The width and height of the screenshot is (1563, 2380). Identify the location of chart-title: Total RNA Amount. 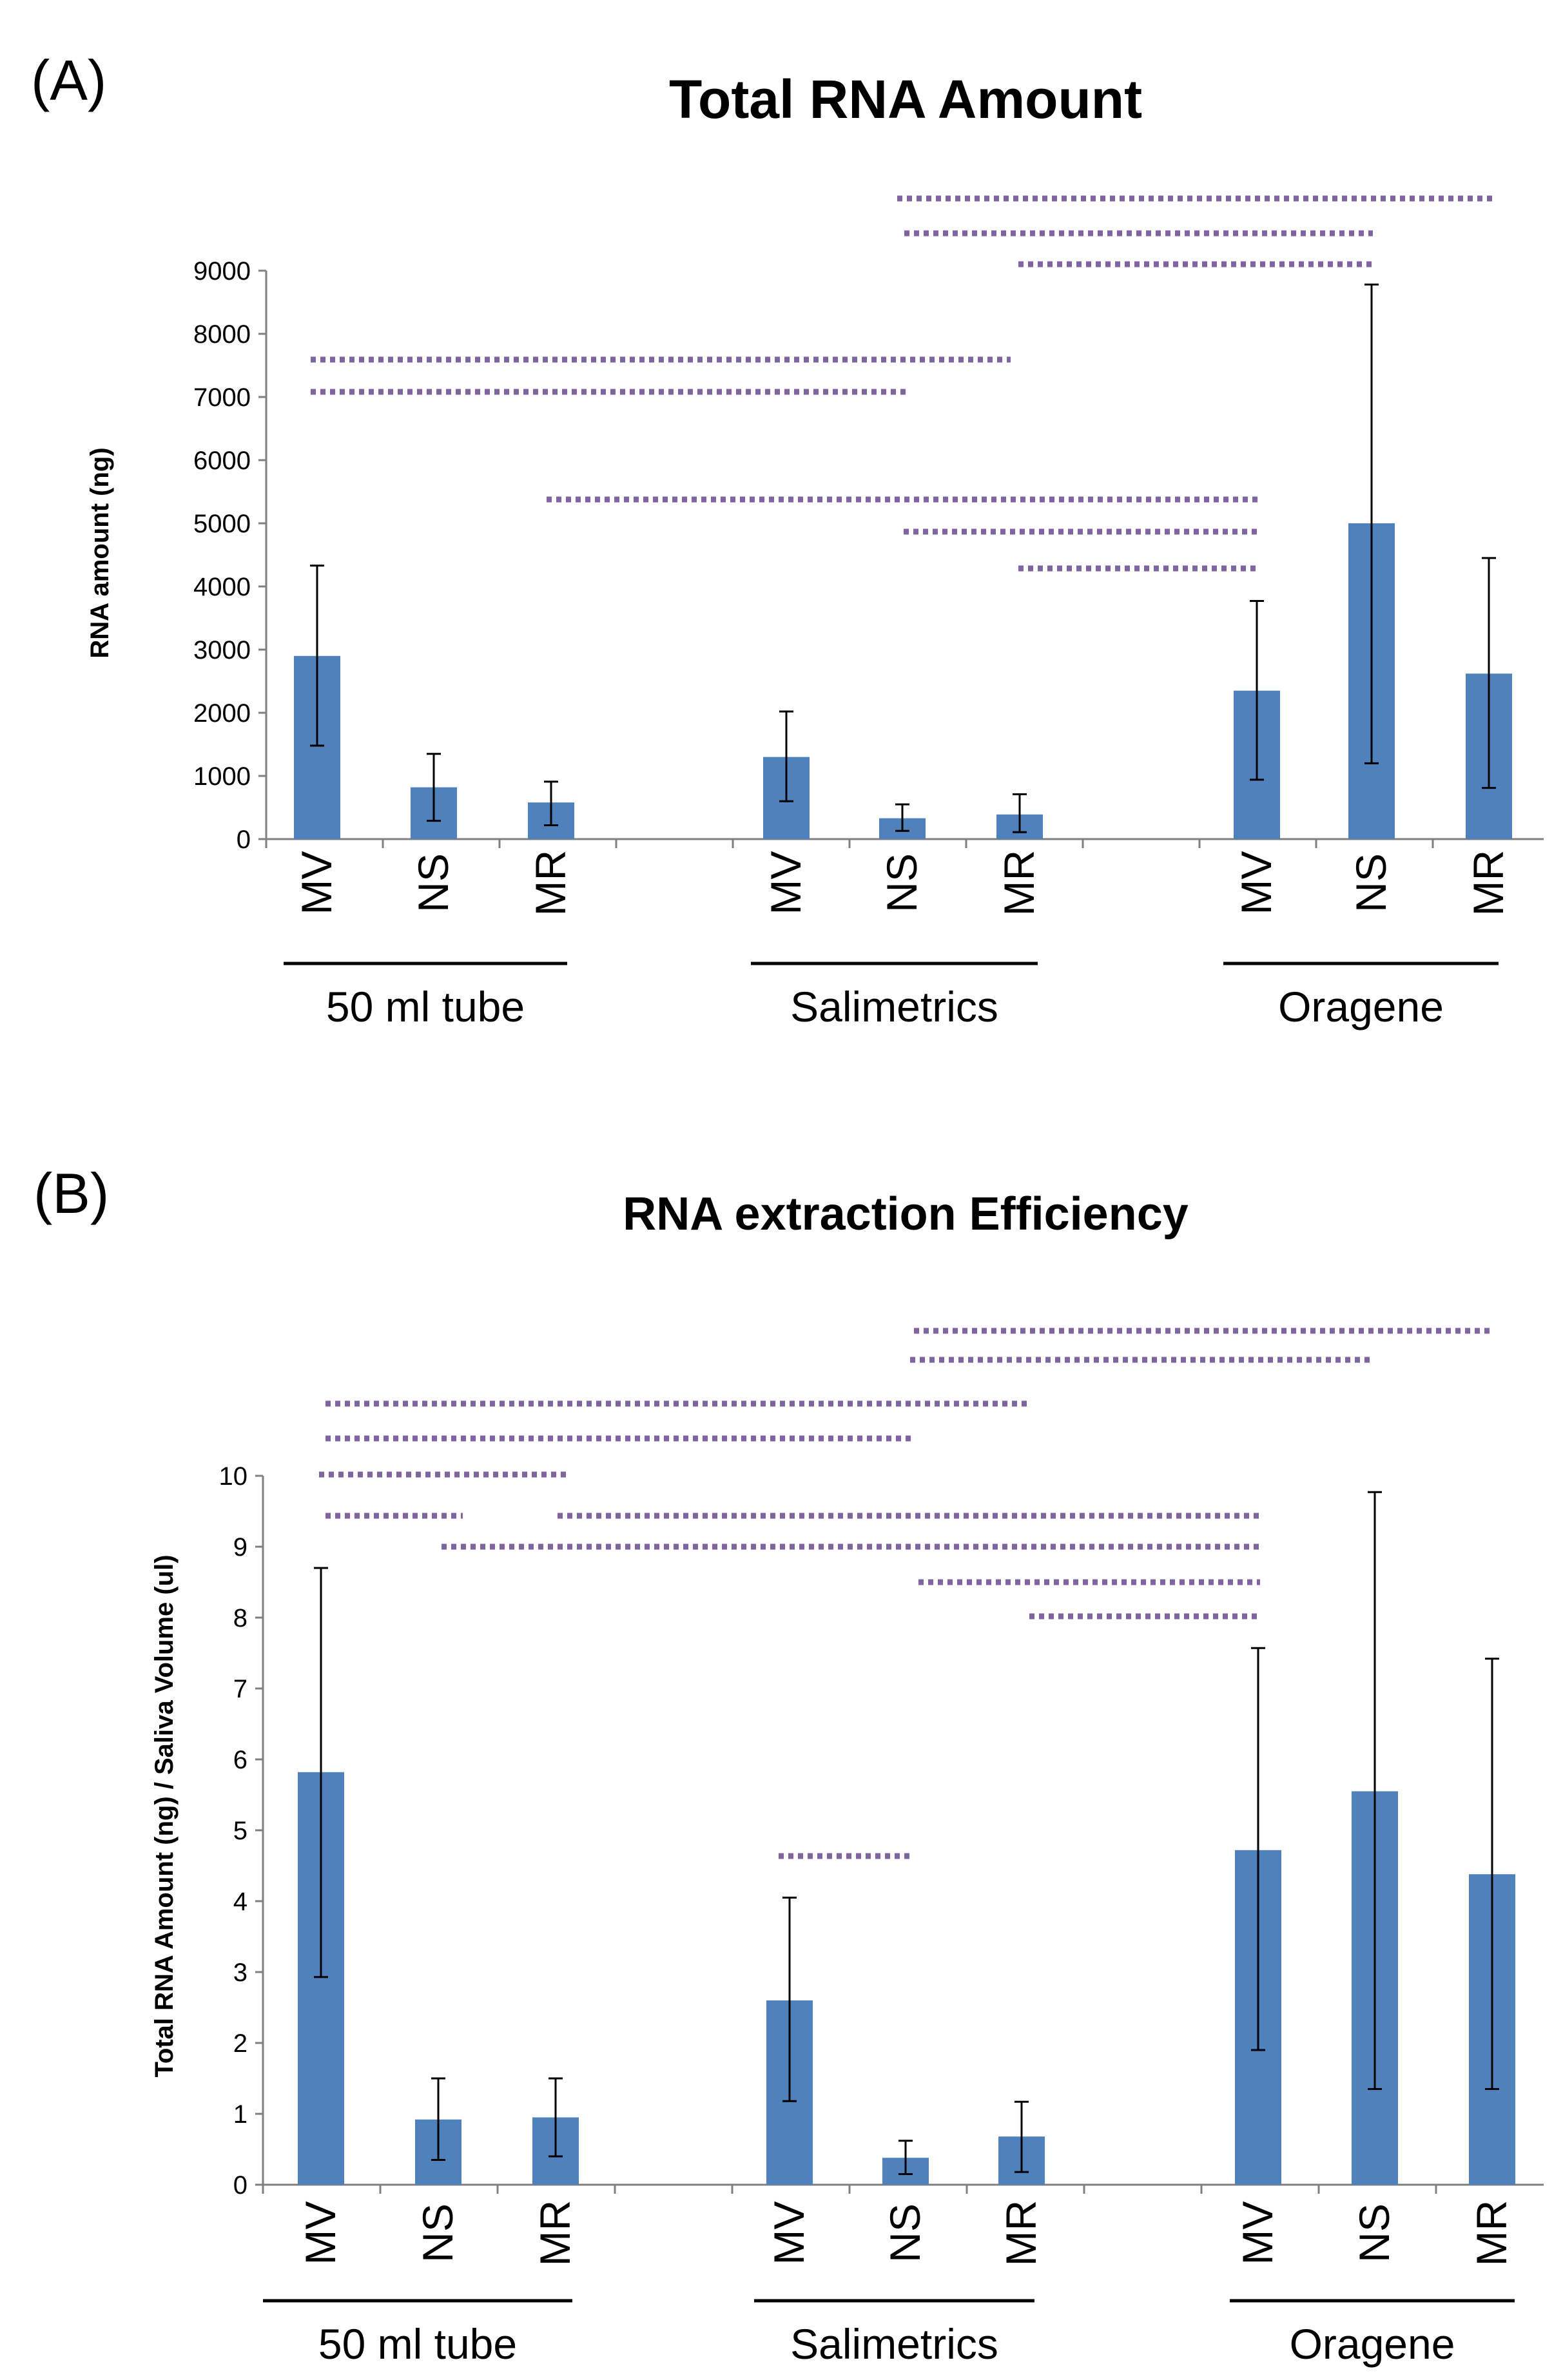
(905, 99).